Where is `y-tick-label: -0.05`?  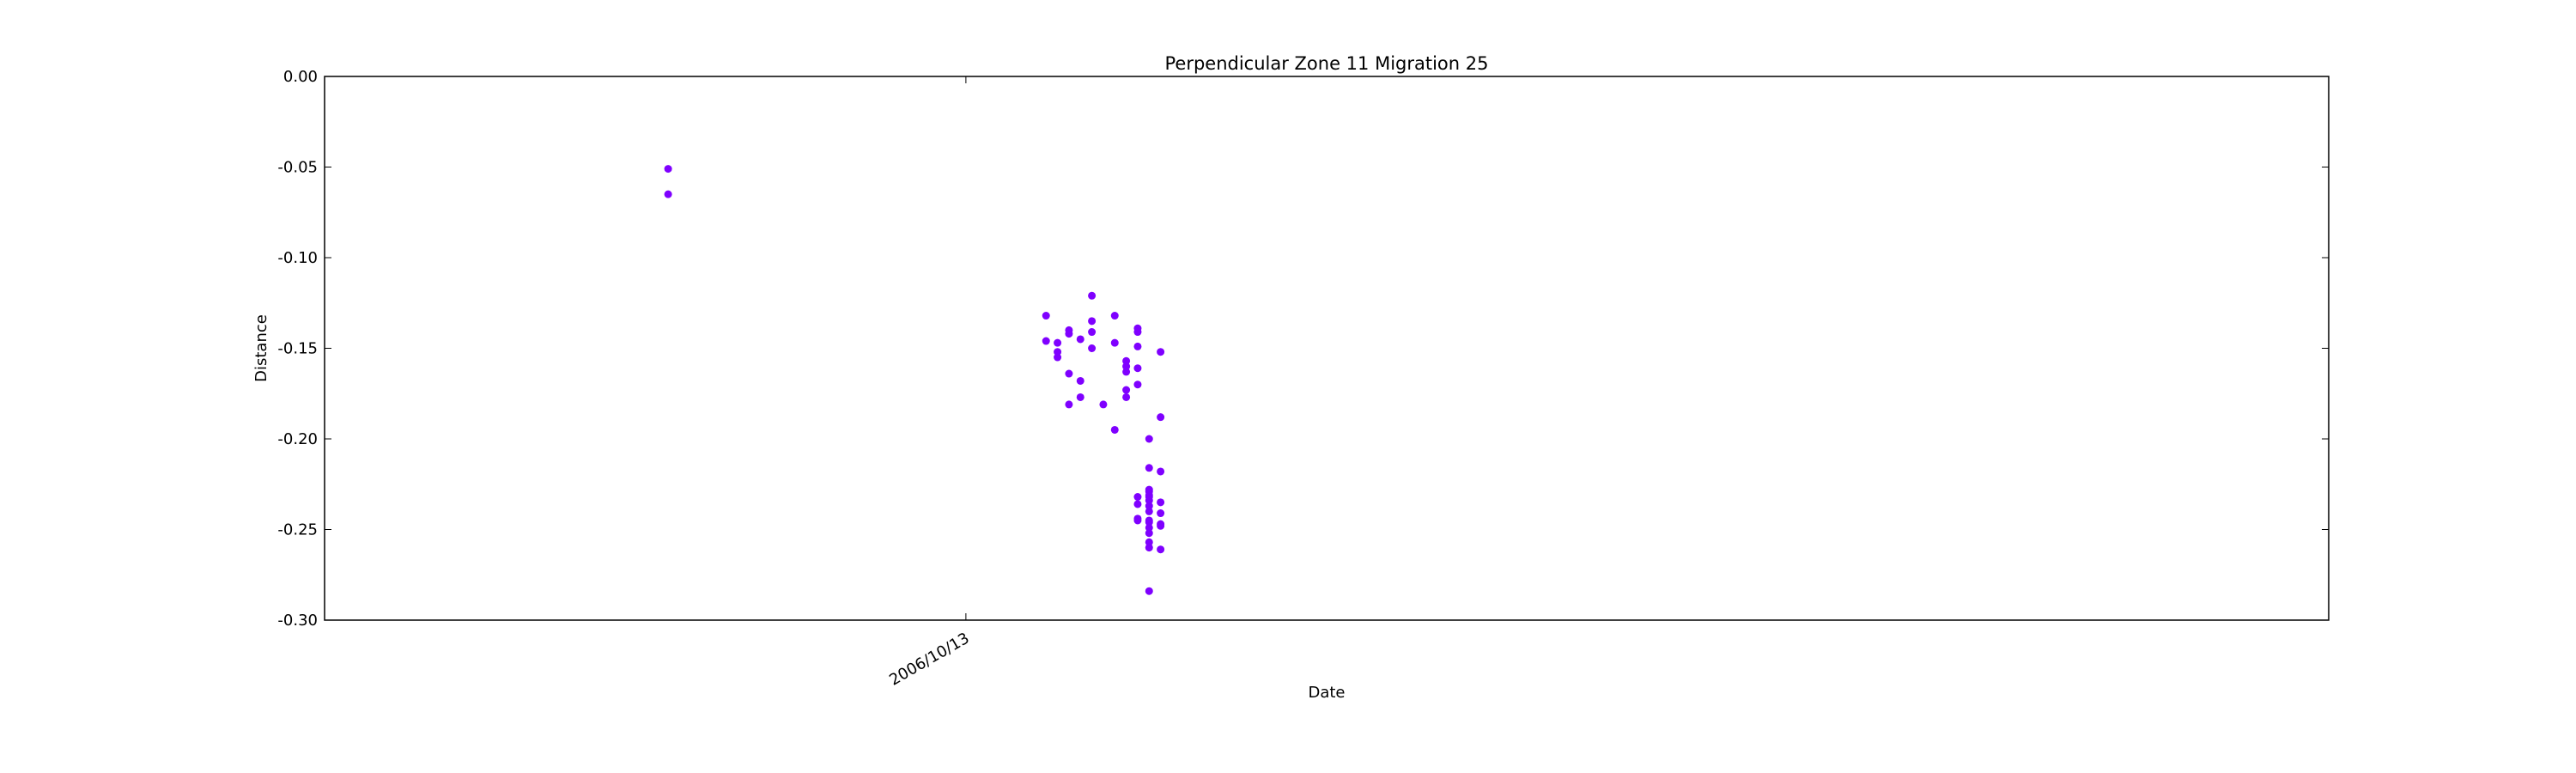
y-tick-label: -0.05 is located at coordinates (297, 168).